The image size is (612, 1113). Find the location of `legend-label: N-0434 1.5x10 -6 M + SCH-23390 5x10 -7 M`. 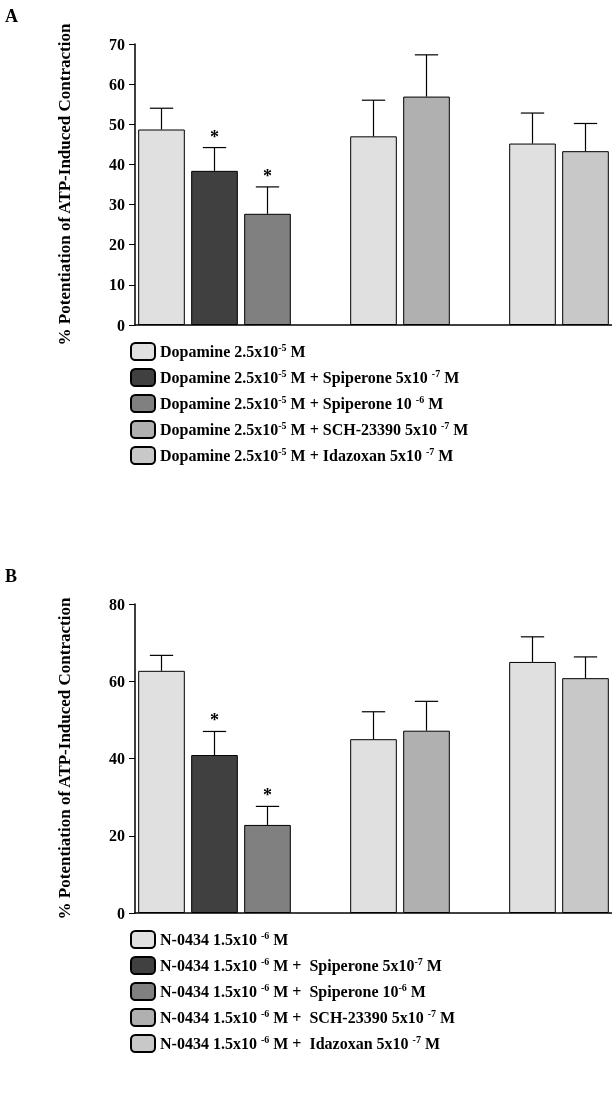

legend-label: N-0434 1.5x10 -6 M + SCH-23390 5x10 -7 M is located at coordinates (308, 1017).